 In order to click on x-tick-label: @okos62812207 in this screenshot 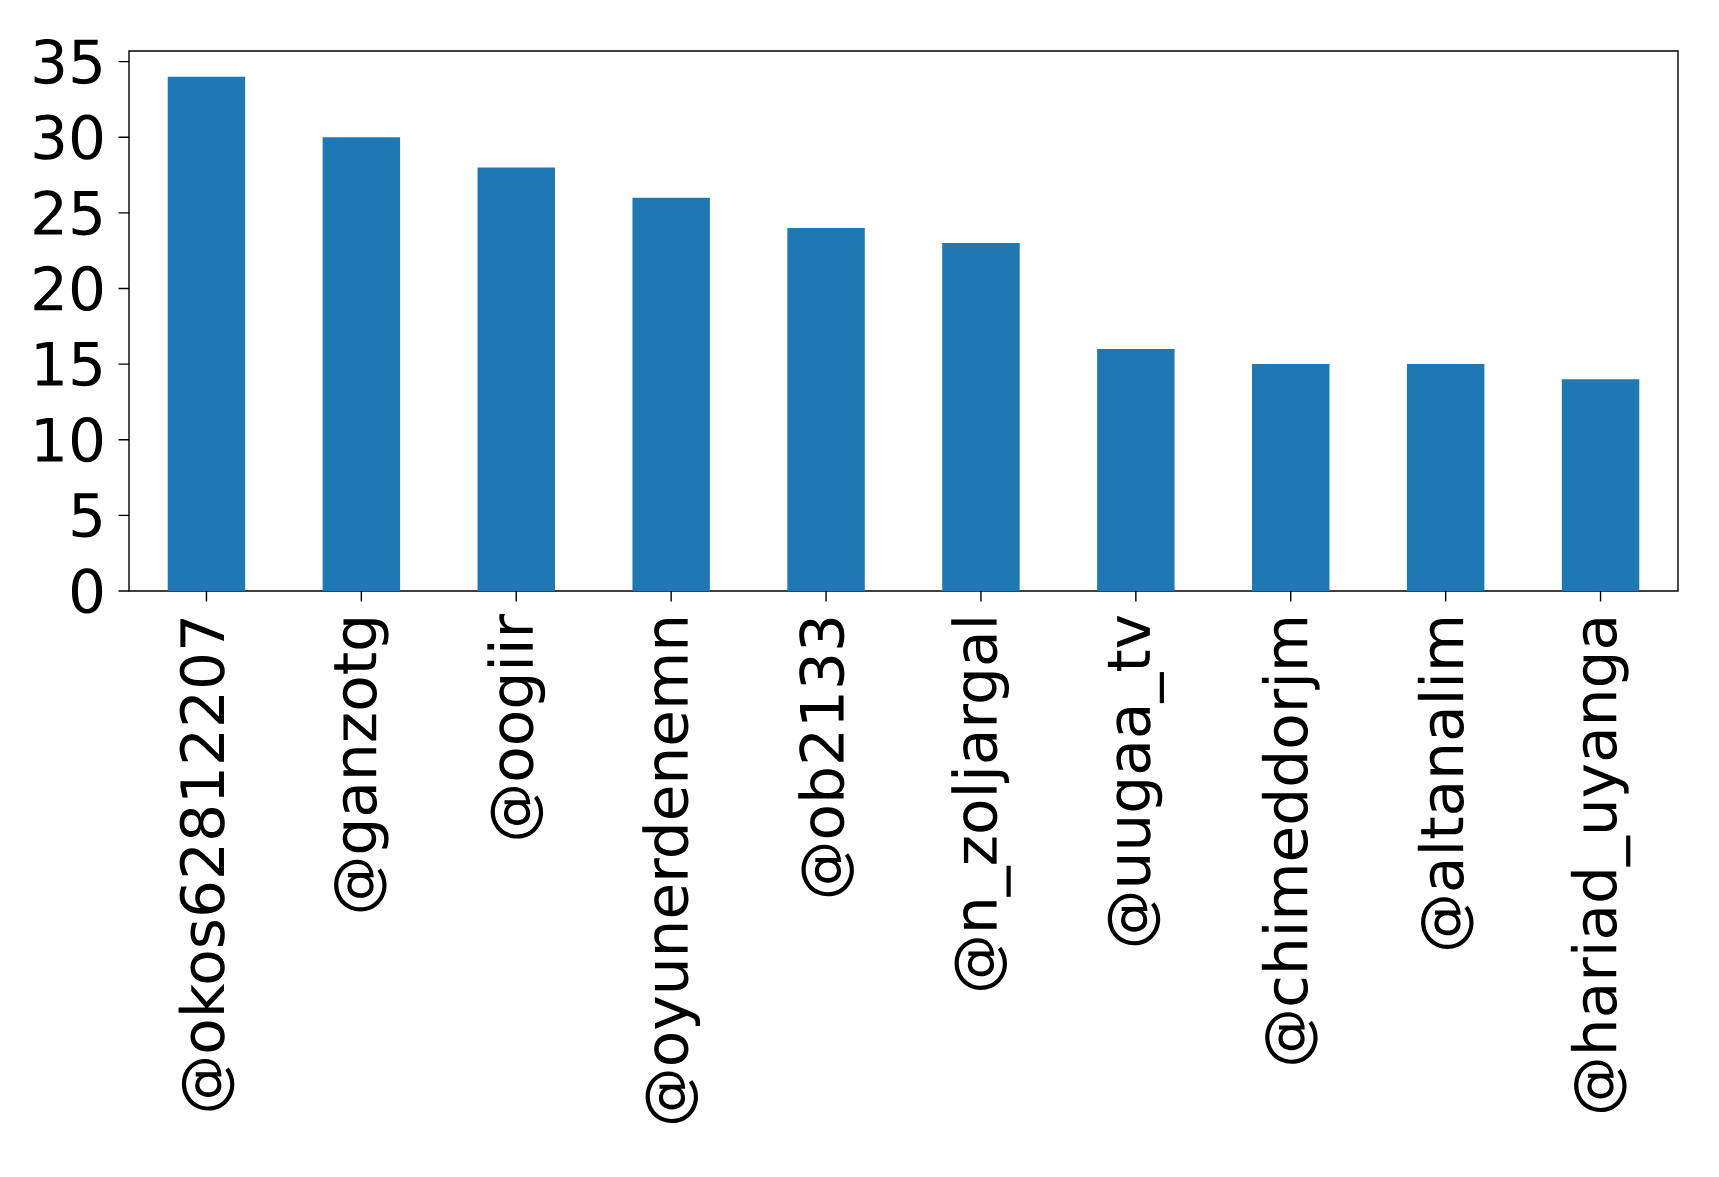, I will do `click(206, 865)`.